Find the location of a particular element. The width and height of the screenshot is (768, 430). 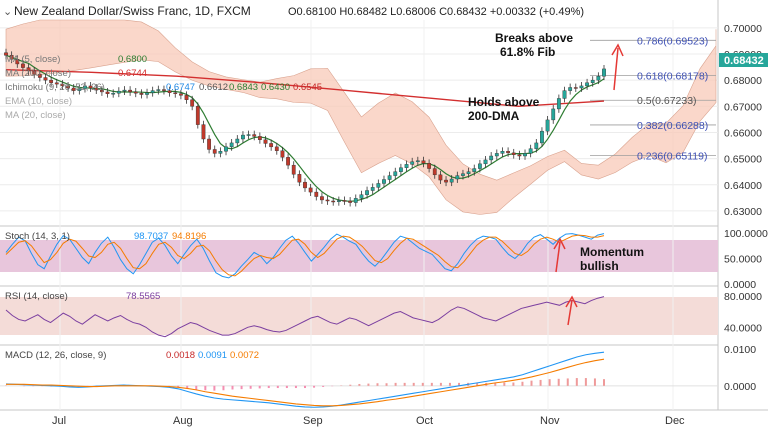

stoch-y-tick: 0.0000 is located at coordinates (740, 285).